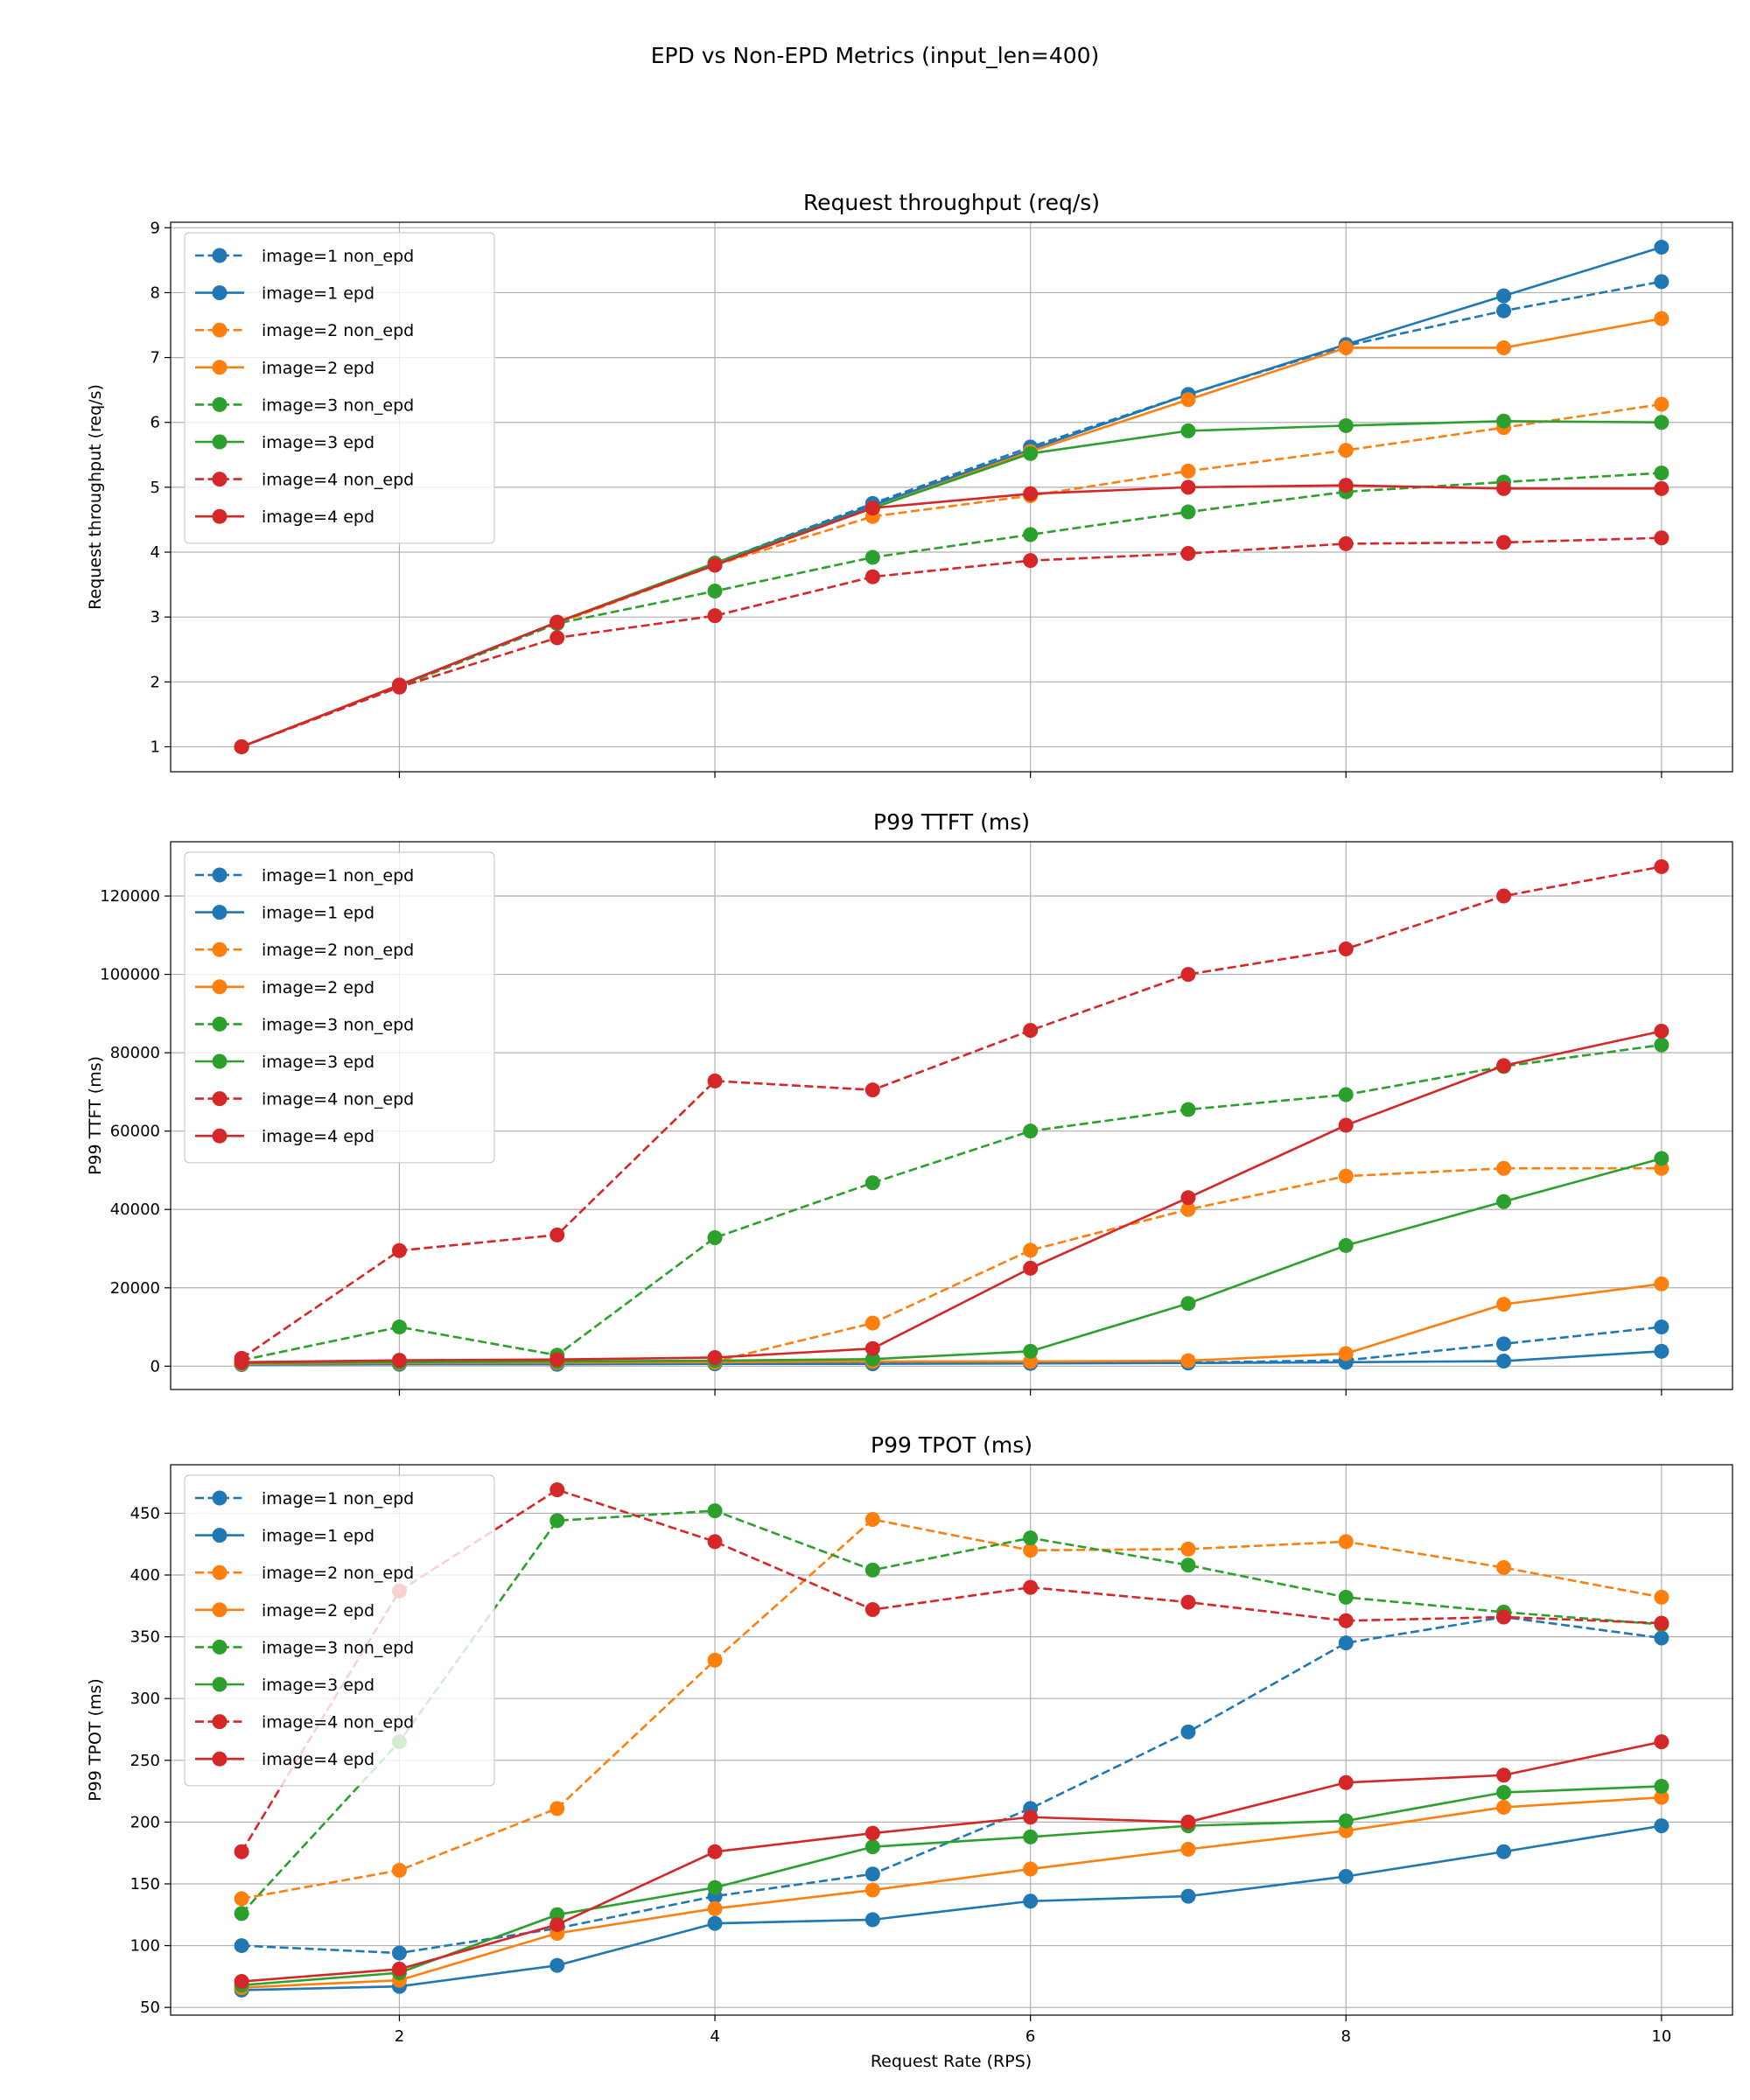 The height and width of the screenshot is (2100, 1750). I want to click on y-tick-label: 4, so click(155, 552).